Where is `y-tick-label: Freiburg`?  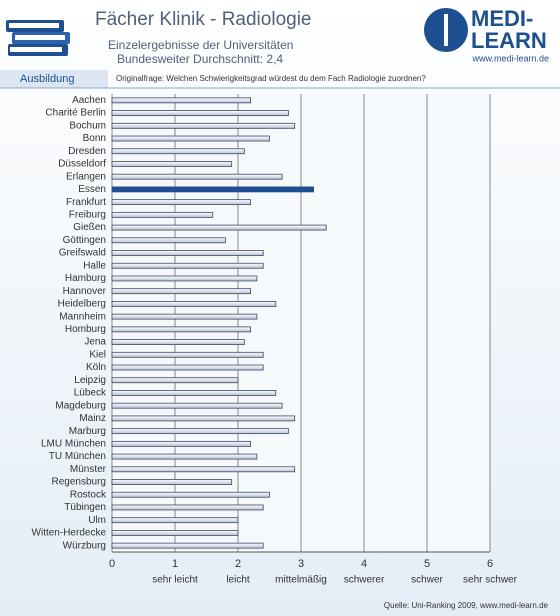
y-tick-label: Freiburg is located at coordinates (87, 215).